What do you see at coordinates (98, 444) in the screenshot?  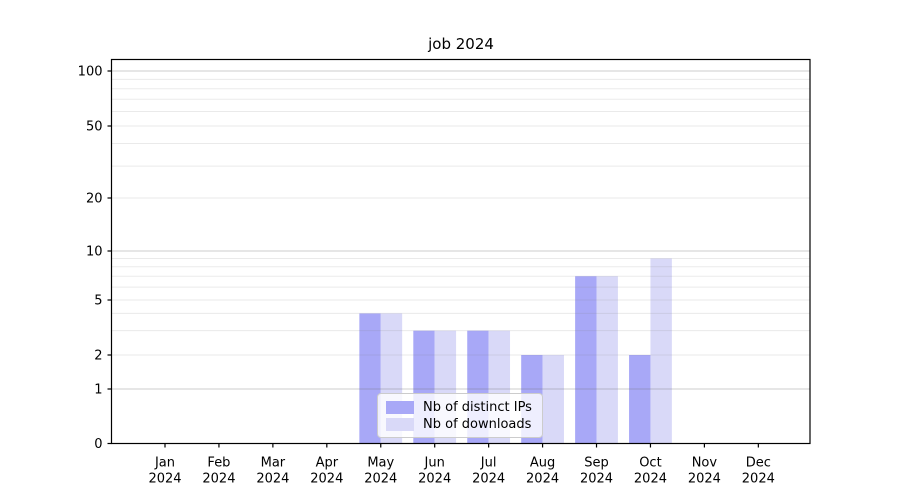 I see `y-tick-label: 0` at bounding box center [98, 444].